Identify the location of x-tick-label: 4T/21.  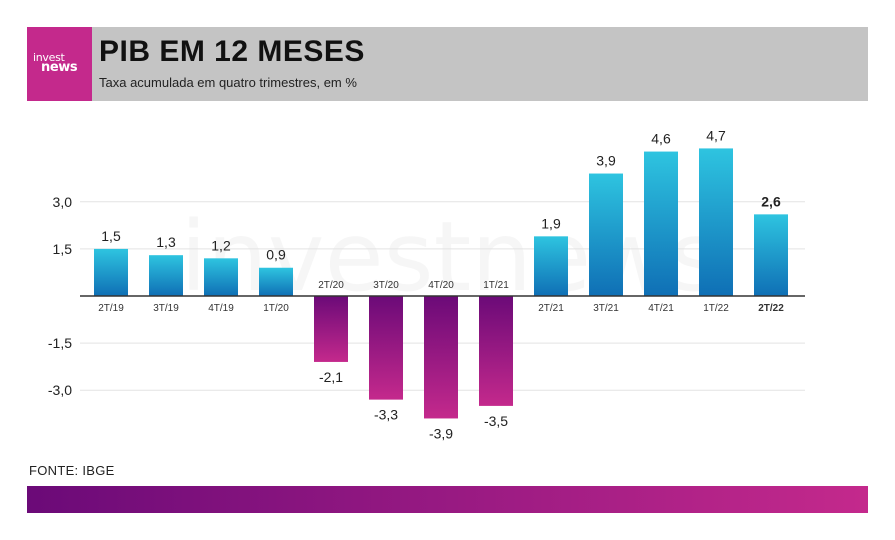
(661, 308).